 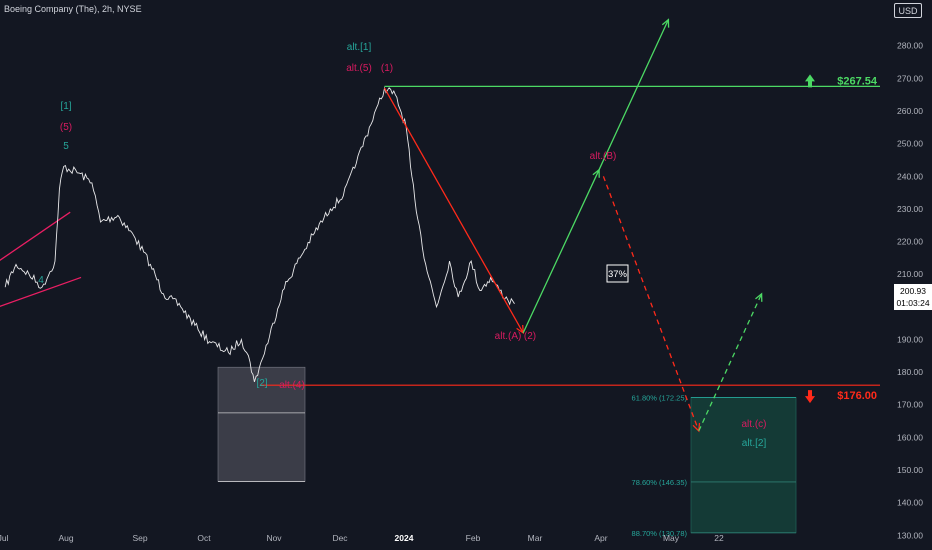 What do you see at coordinates (600, 538) in the screenshot?
I see `x-tick-label: Apr` at bounding box center [600, 538].